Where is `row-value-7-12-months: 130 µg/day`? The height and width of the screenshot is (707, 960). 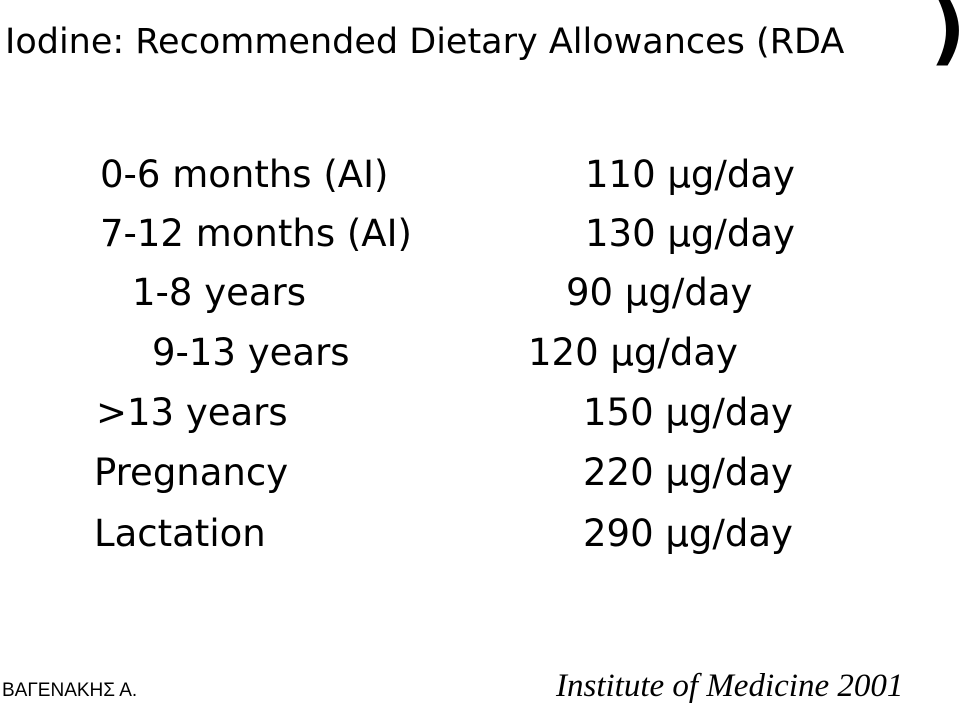 row-value-7-12-months: 130 µg/day is located at coordinates (690, 233).